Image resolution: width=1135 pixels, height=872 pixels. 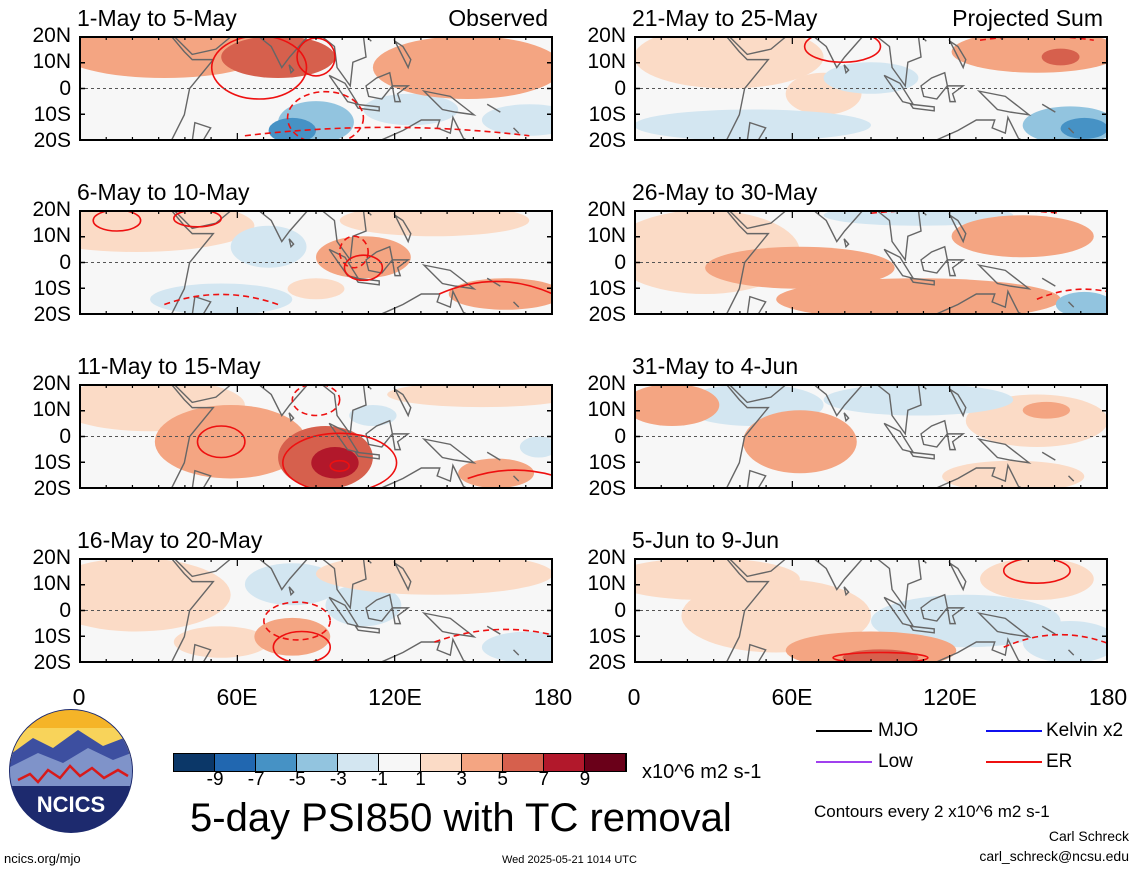 I want to click on panel-title: 5-Jun to 9-Jun, so click(x=706, y=540).